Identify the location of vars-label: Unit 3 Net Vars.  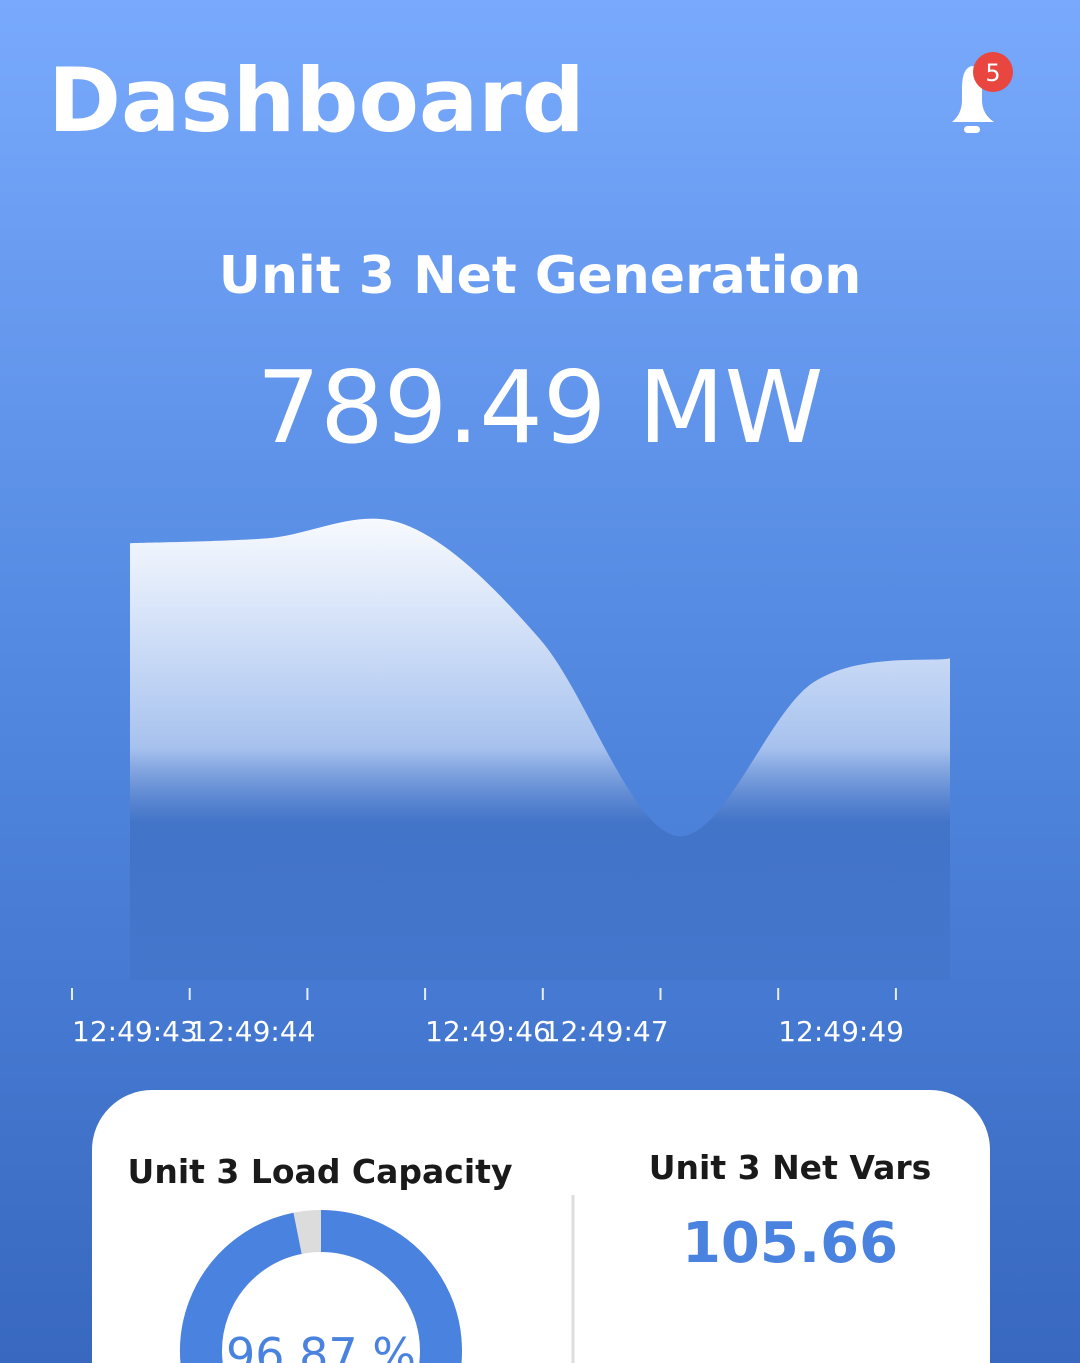
(790, 1167).